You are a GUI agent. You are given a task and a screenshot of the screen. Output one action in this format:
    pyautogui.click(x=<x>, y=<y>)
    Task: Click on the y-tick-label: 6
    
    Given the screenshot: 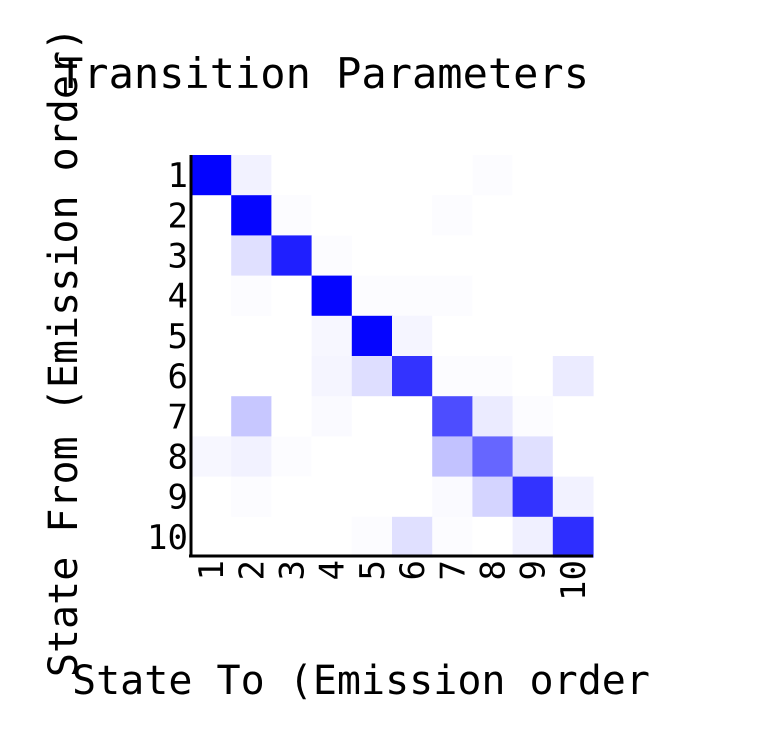 What is the action you would take?
    pyautogui.click(x=178, y=377)
    